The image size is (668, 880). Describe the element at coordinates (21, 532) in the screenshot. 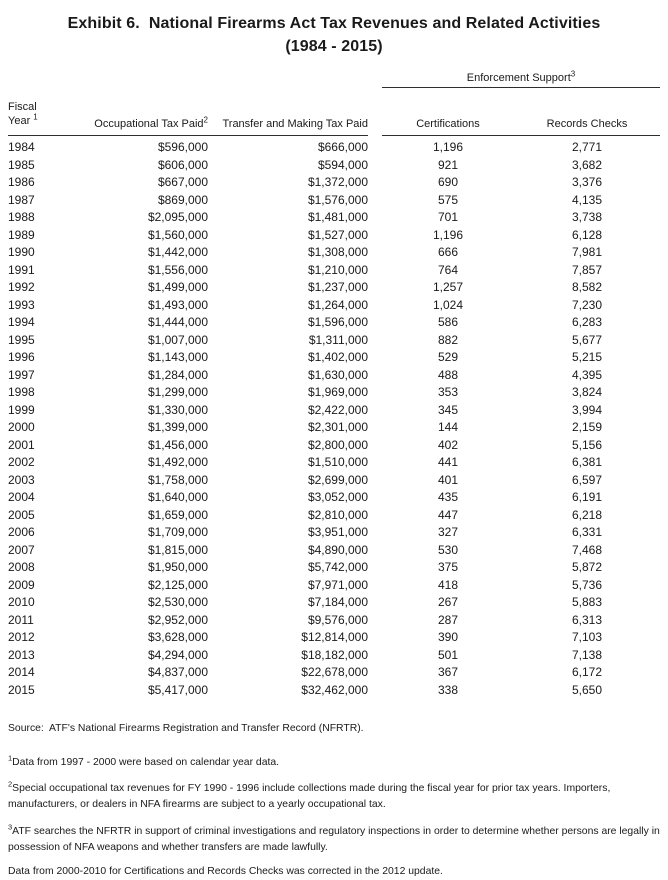

I see `cell-fiscal-year: 2006` at that location.